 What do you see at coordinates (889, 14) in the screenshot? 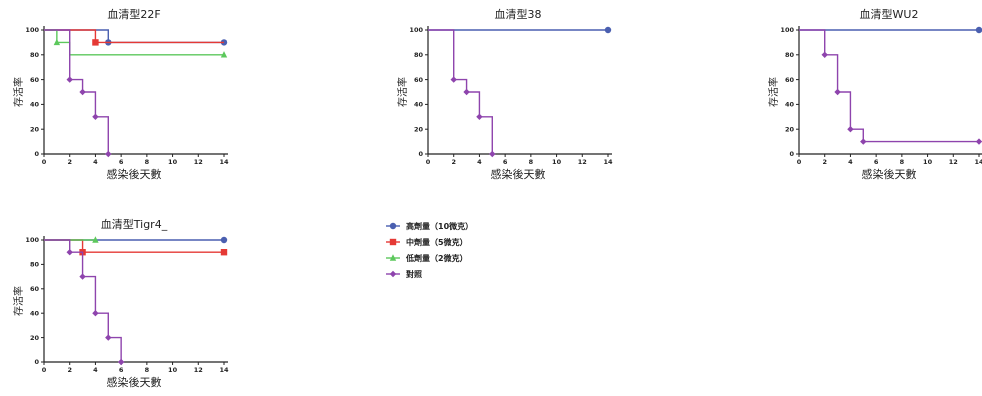
I see `chart-title: 血清型WU2` at bounding box center [889, 14].